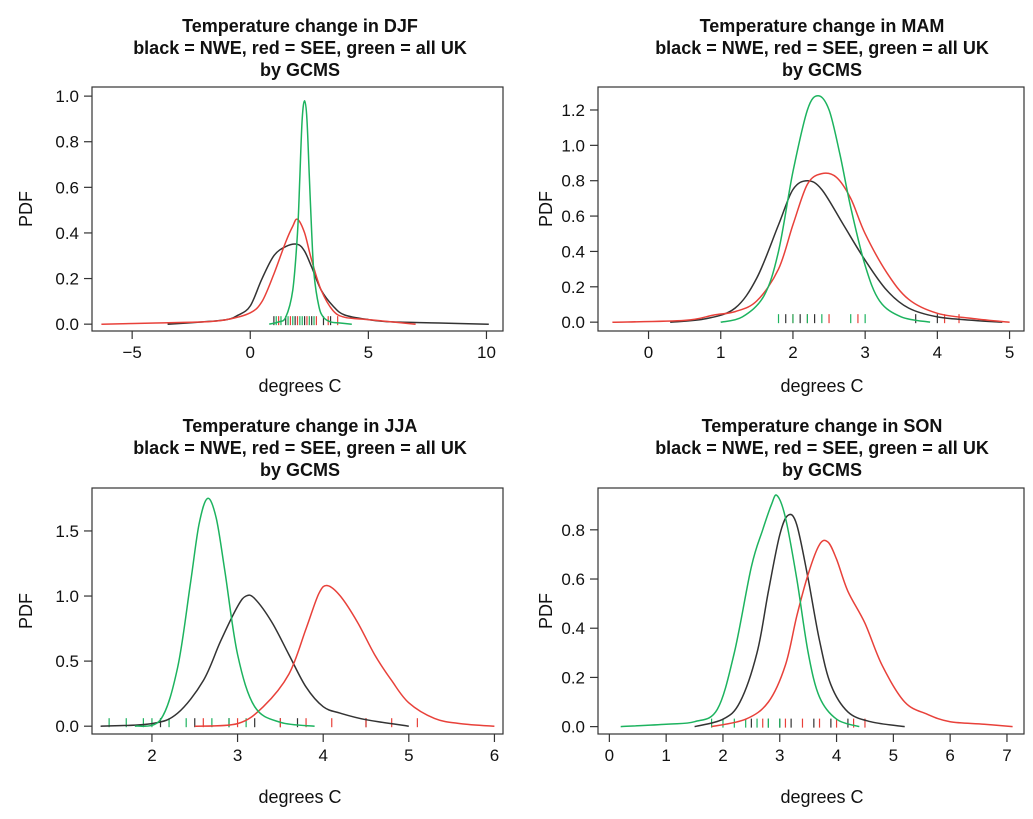 The height and width of the screenshot is (819, 1033). What do you see at coordinates (822, 426) in the screenshot?
I see `chart-title: Temperature change in SON` at bounding box center [822, 426].